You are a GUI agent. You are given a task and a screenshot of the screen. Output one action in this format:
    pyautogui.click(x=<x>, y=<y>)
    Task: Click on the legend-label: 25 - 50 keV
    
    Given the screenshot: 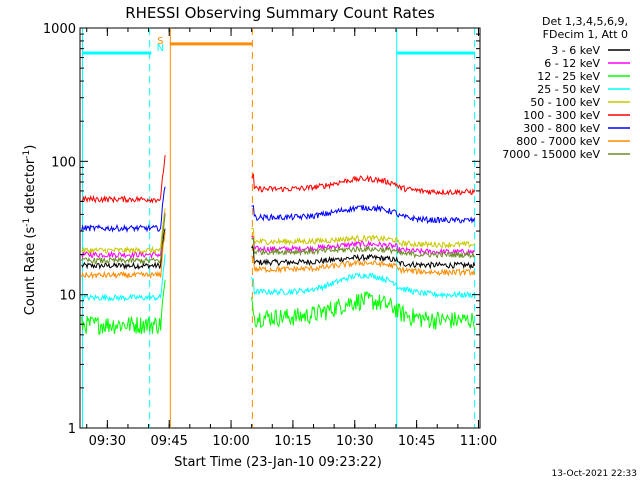 What is the action you would take?
    pyautogui.click(x=568, y=89)
    